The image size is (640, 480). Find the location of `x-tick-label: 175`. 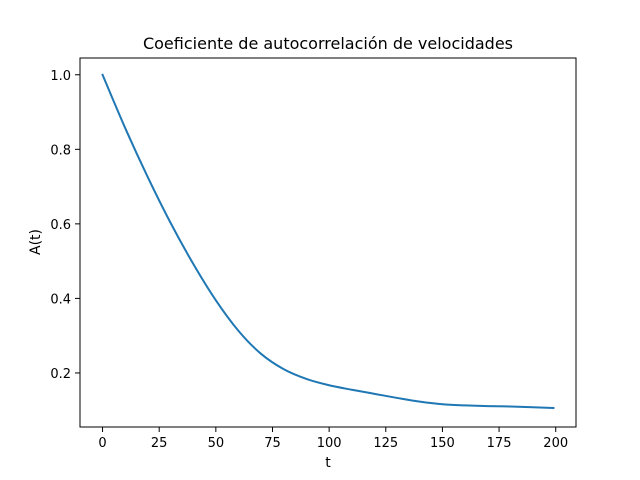

x-tick-label: 175 is located at coordinates (499, 443).